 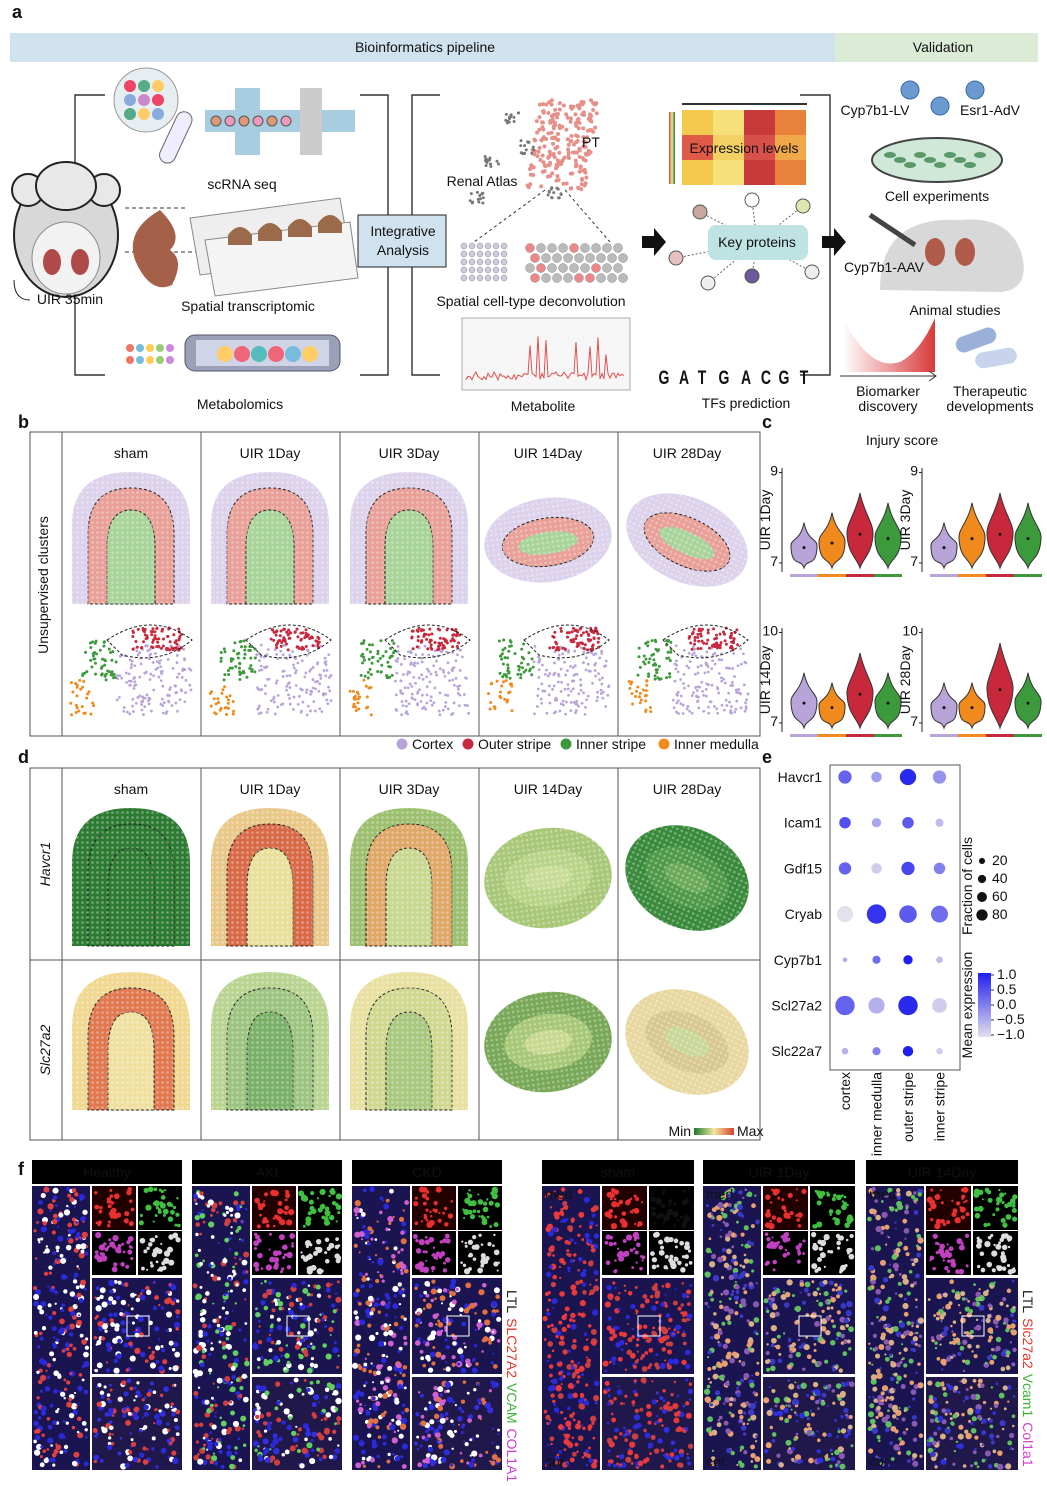 What do you see at coordinates (774, 561) in the screenshot?
I see `y-tick-label: 7` at bounding box center [774, 561].